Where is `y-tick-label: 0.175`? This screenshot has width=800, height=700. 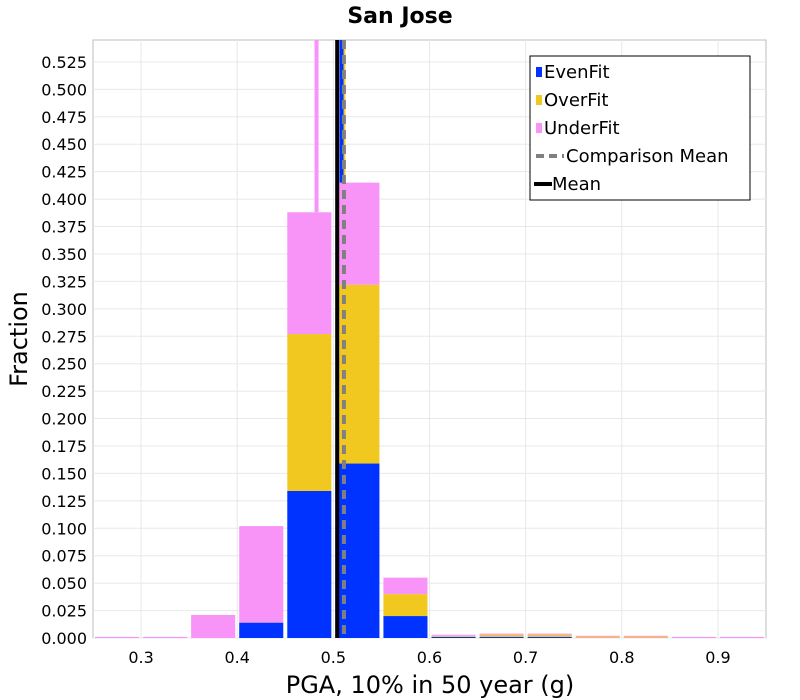
y-tick-label: 0.175 is located at coordinates (64, 446).